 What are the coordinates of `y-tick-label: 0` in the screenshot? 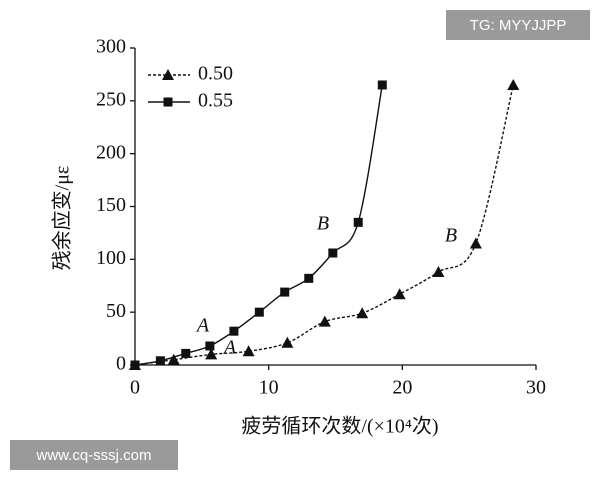 It's located at (121, 364).